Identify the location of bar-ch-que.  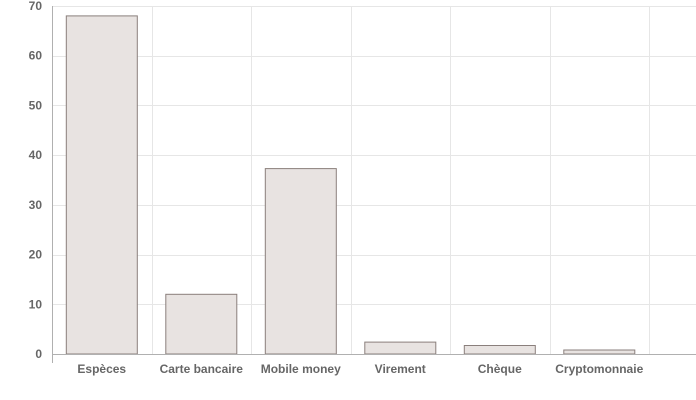
(499, 350).